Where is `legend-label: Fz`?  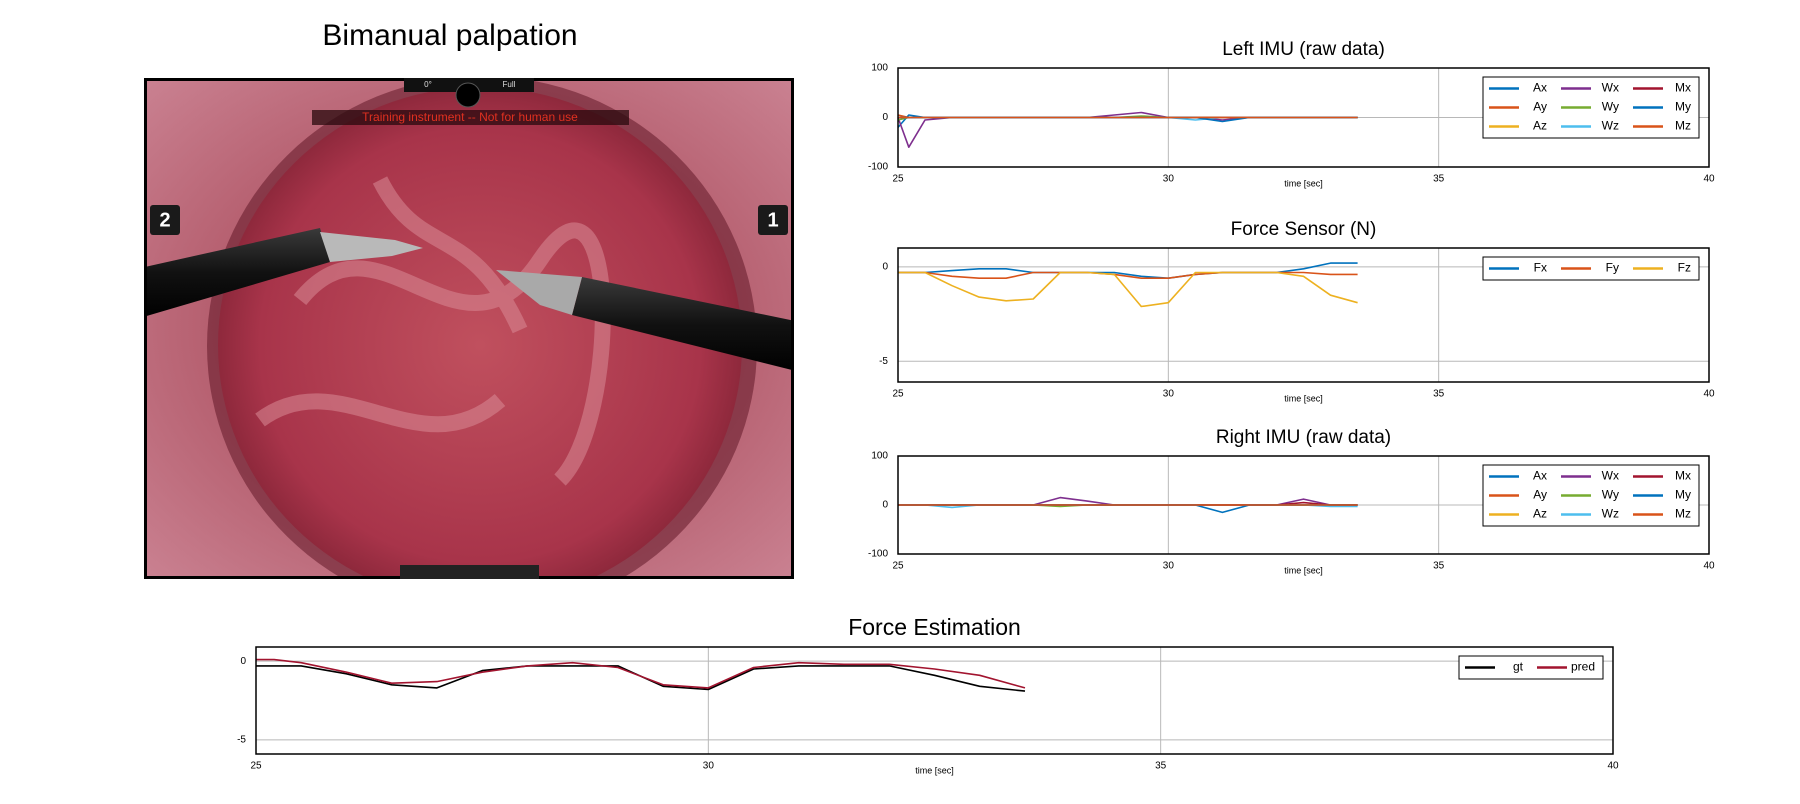
legend-label: Fz is located at coordinates (1684, 268).